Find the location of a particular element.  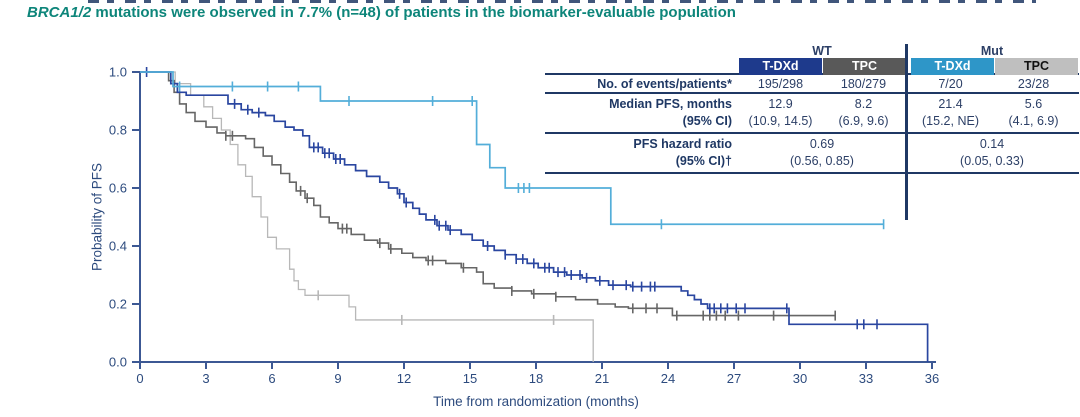

median-tpc-wt: 8.2 (6.9, 9.6) is located at coordinates (863, 112).